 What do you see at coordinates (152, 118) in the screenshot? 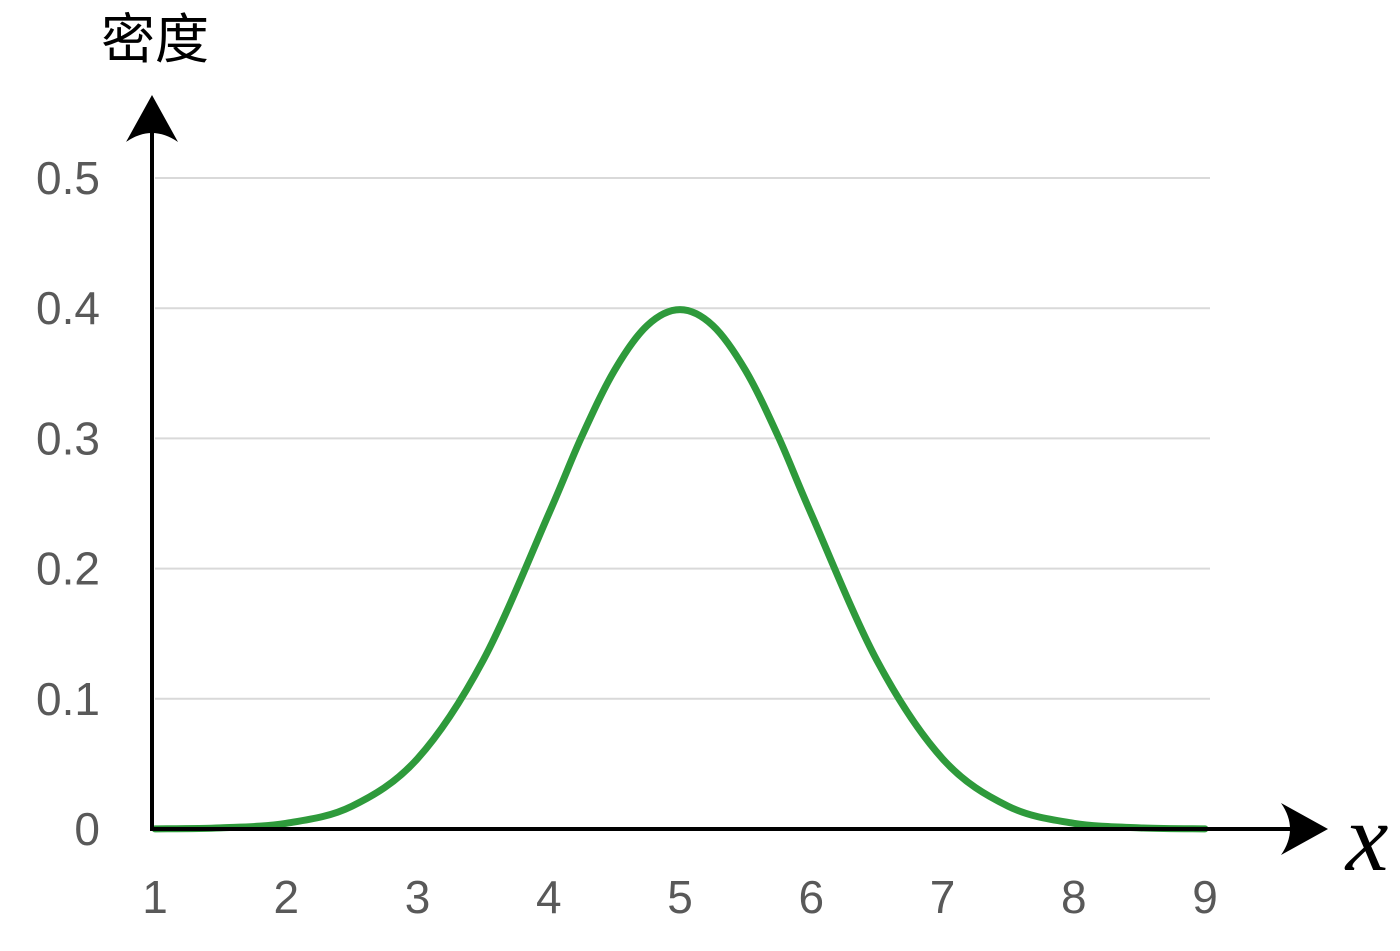
I see `y-axis-arrow-icon` at bounding box center [152, 118].